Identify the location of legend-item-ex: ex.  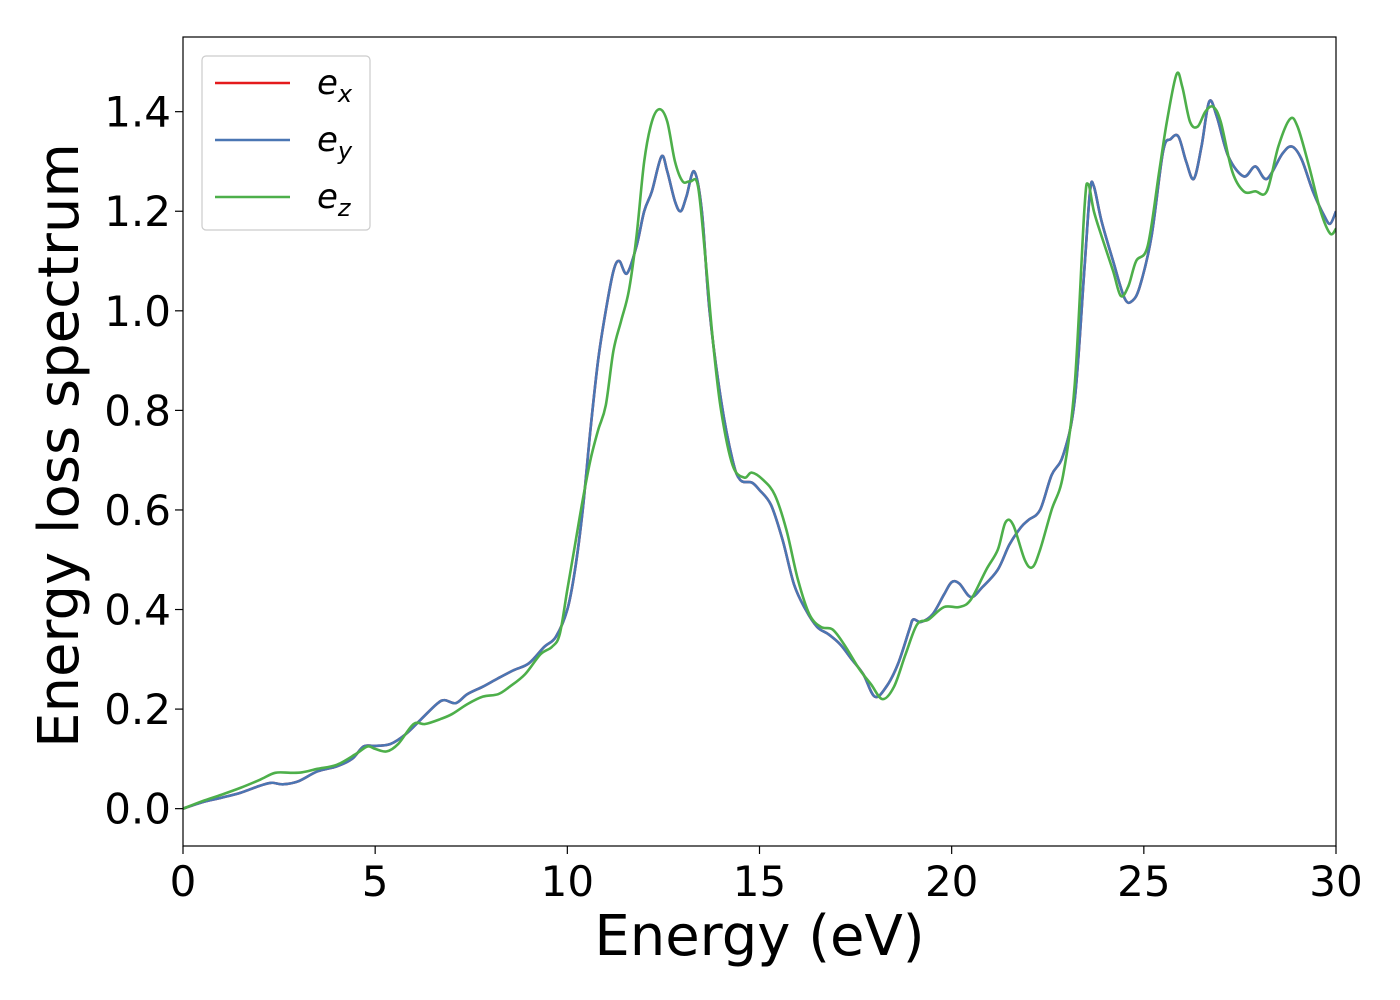
(284, 85).